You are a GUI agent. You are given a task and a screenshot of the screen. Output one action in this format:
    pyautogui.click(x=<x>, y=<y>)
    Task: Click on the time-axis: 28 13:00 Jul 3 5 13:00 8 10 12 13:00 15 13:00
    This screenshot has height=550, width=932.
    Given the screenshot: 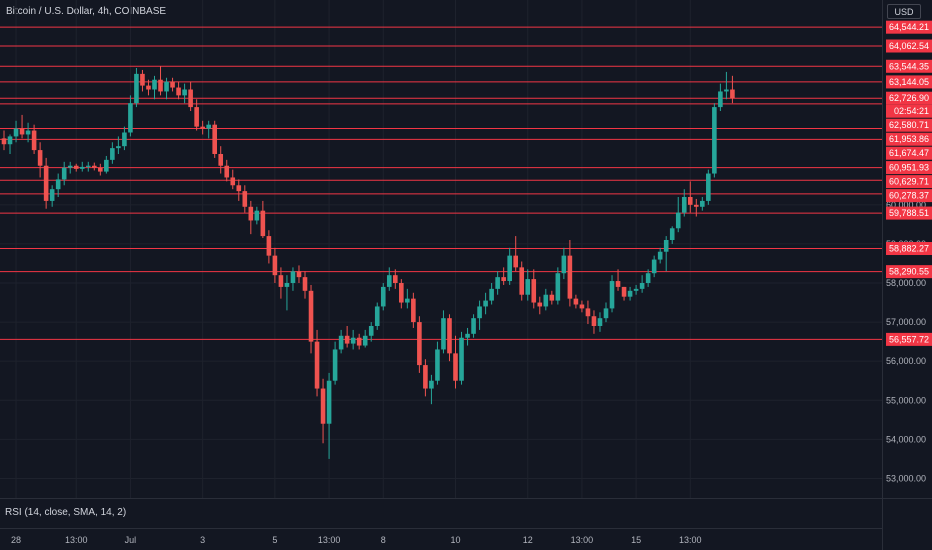 What is the action you would take?
    pyautogui.click(x=356, y=540)
    